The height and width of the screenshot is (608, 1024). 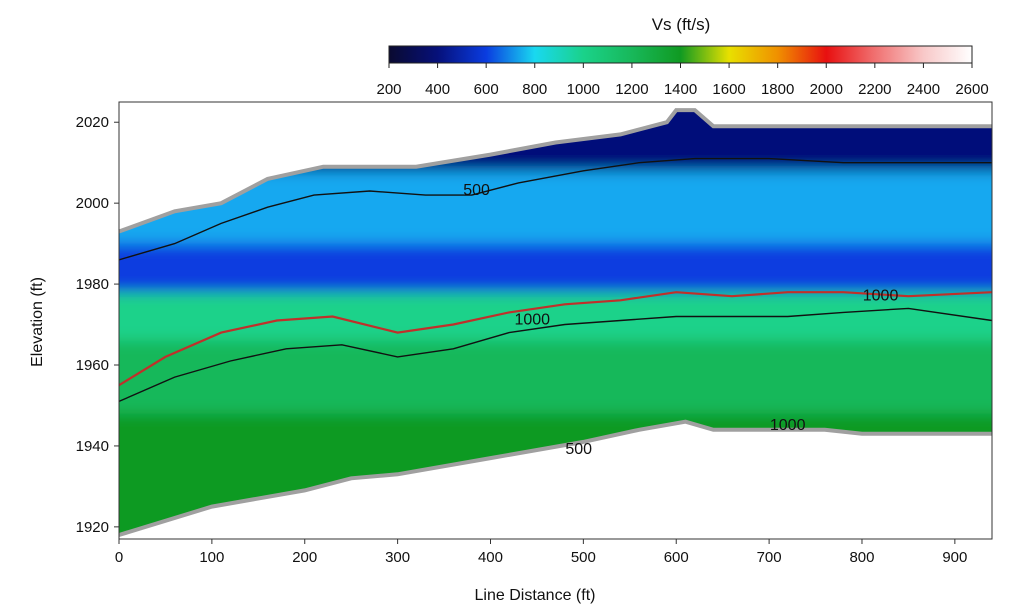 What do you see at coordinates (583, 89) in the screenshot?
I see `colorbar-tick-label: 1000` at bounding box center [583, 89].